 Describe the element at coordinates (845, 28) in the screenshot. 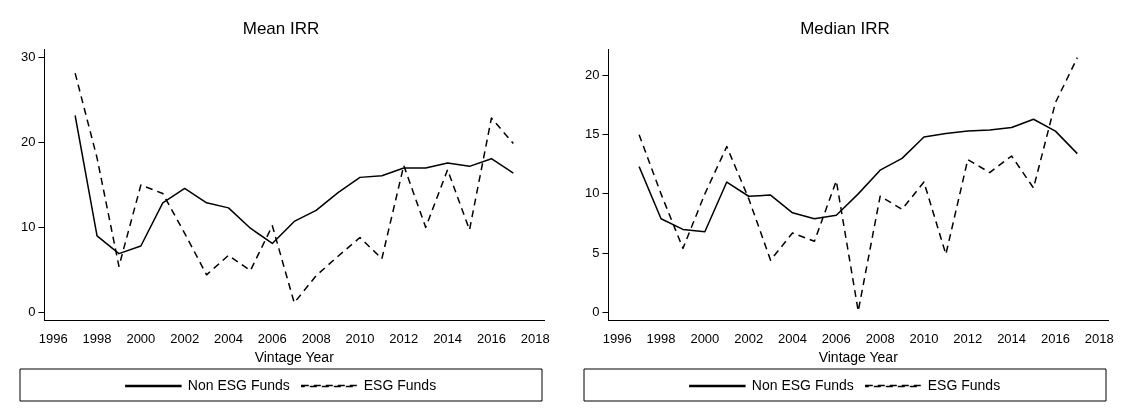

I see `chart-title: Median IRR` at that location.